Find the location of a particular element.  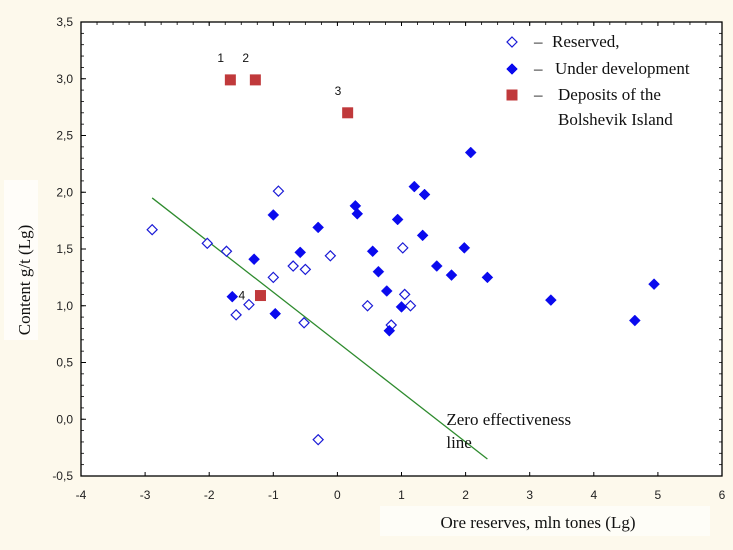

y-tick-label: 1,5 is located at coordinates (64, 249).